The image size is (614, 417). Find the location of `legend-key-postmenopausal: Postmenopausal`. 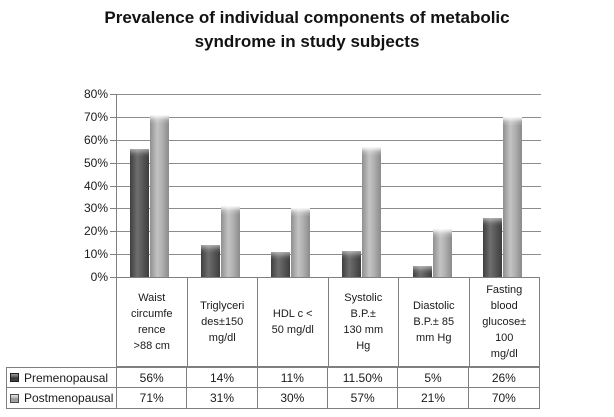

legend-key-postmenopausal: Postmenopausal is located at coordinates (62, 398).